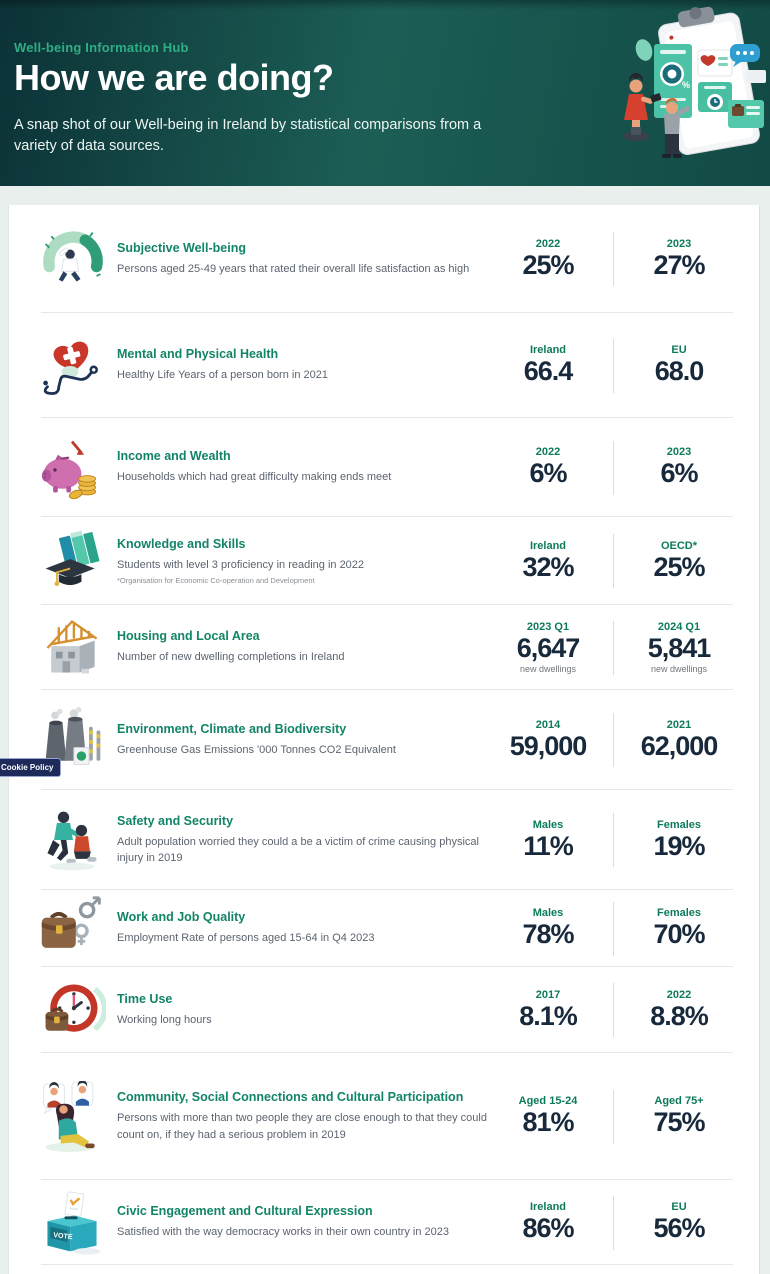 This screenshot has width=770, height=1274. Describe the element at coordinates (72, 1010) in the screenshot. I see `clock-briefcase-icon` at that location.